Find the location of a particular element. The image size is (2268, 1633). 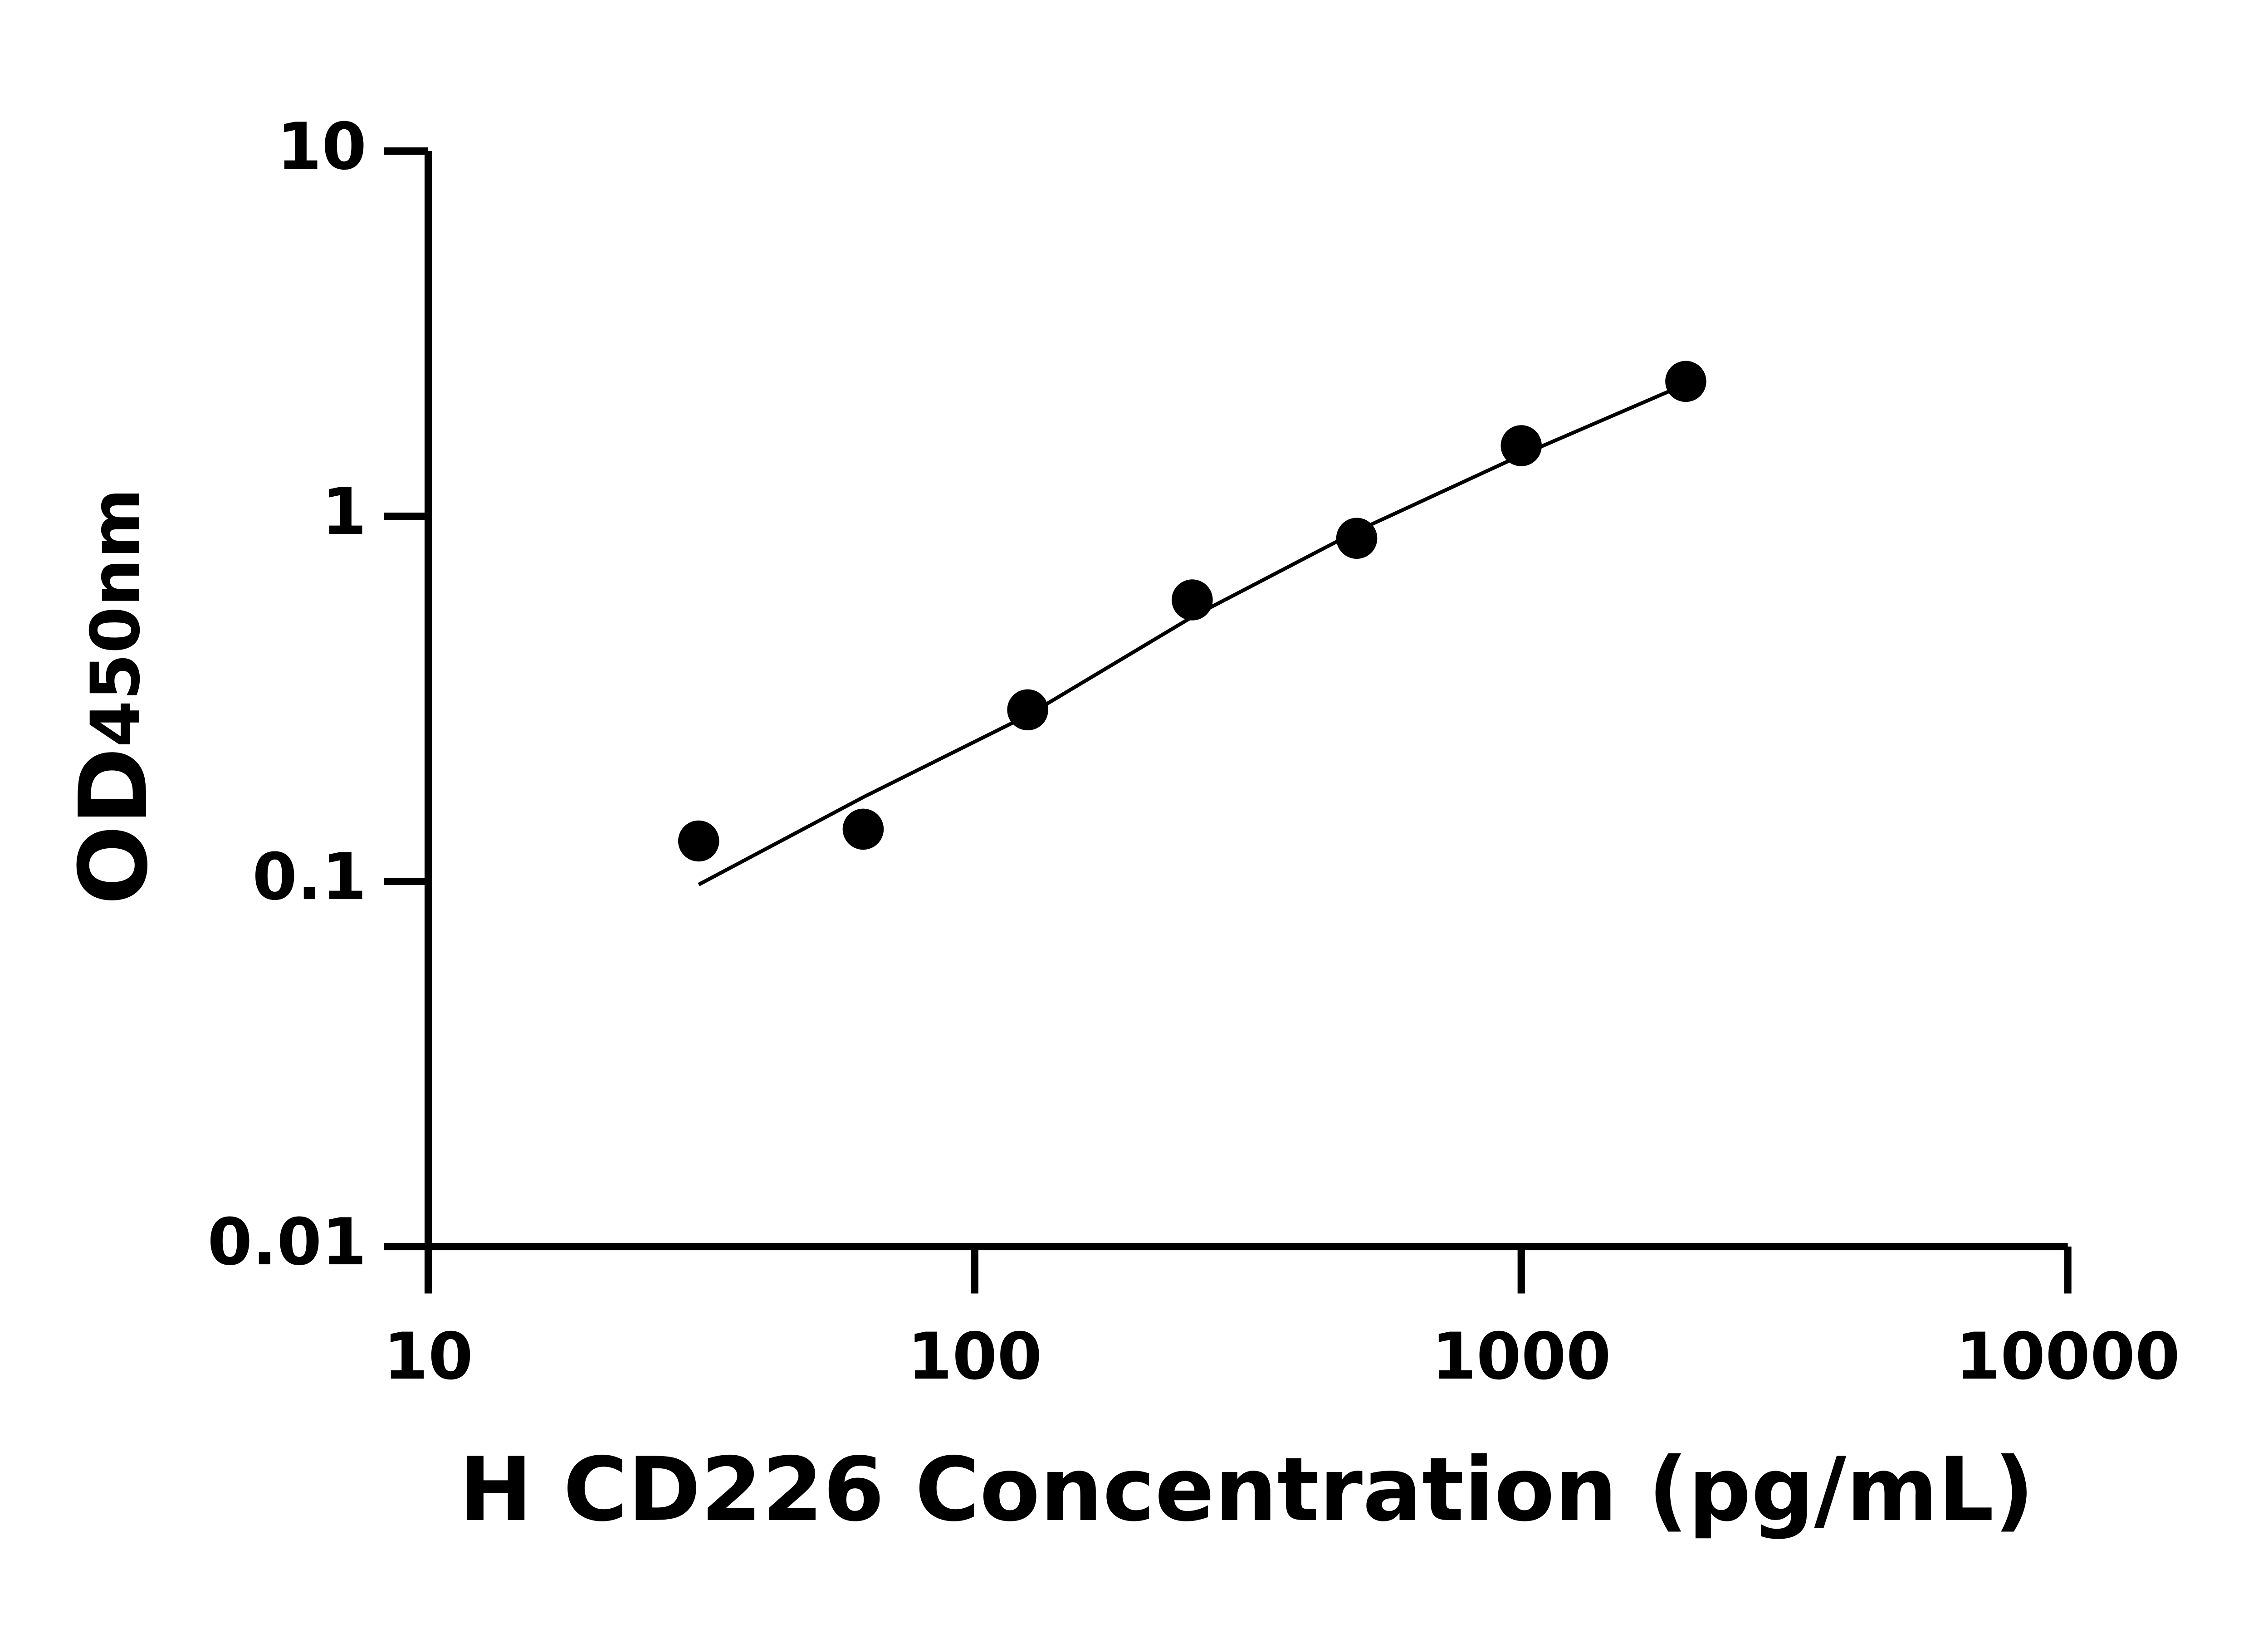

y-axis-title-sub: 450nm is located at coordinates (116, 617).